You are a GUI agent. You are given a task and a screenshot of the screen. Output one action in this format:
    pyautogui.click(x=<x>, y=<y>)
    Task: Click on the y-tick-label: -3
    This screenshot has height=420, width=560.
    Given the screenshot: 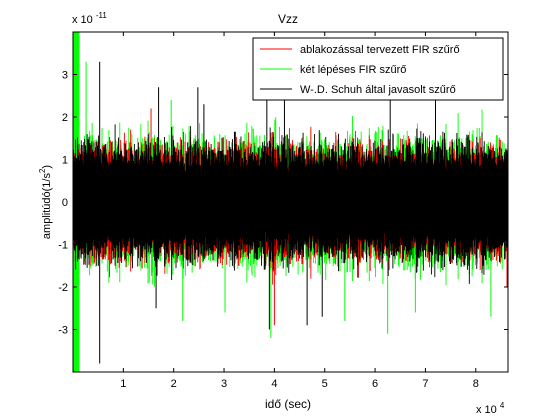 What is the action you would take?
    pyautogui.click(x=63, y=331)
    